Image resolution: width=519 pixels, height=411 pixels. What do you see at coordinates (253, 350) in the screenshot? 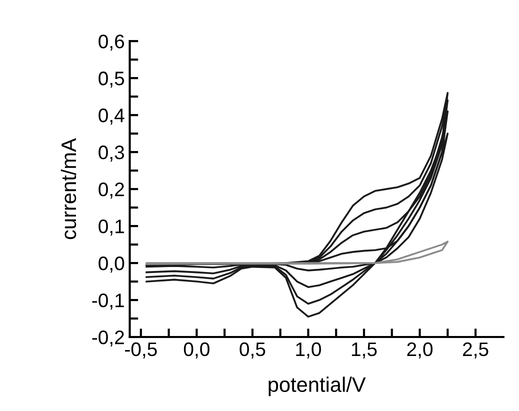
I see `x-tick-label: 0,5` at bounding box center [253, 350].